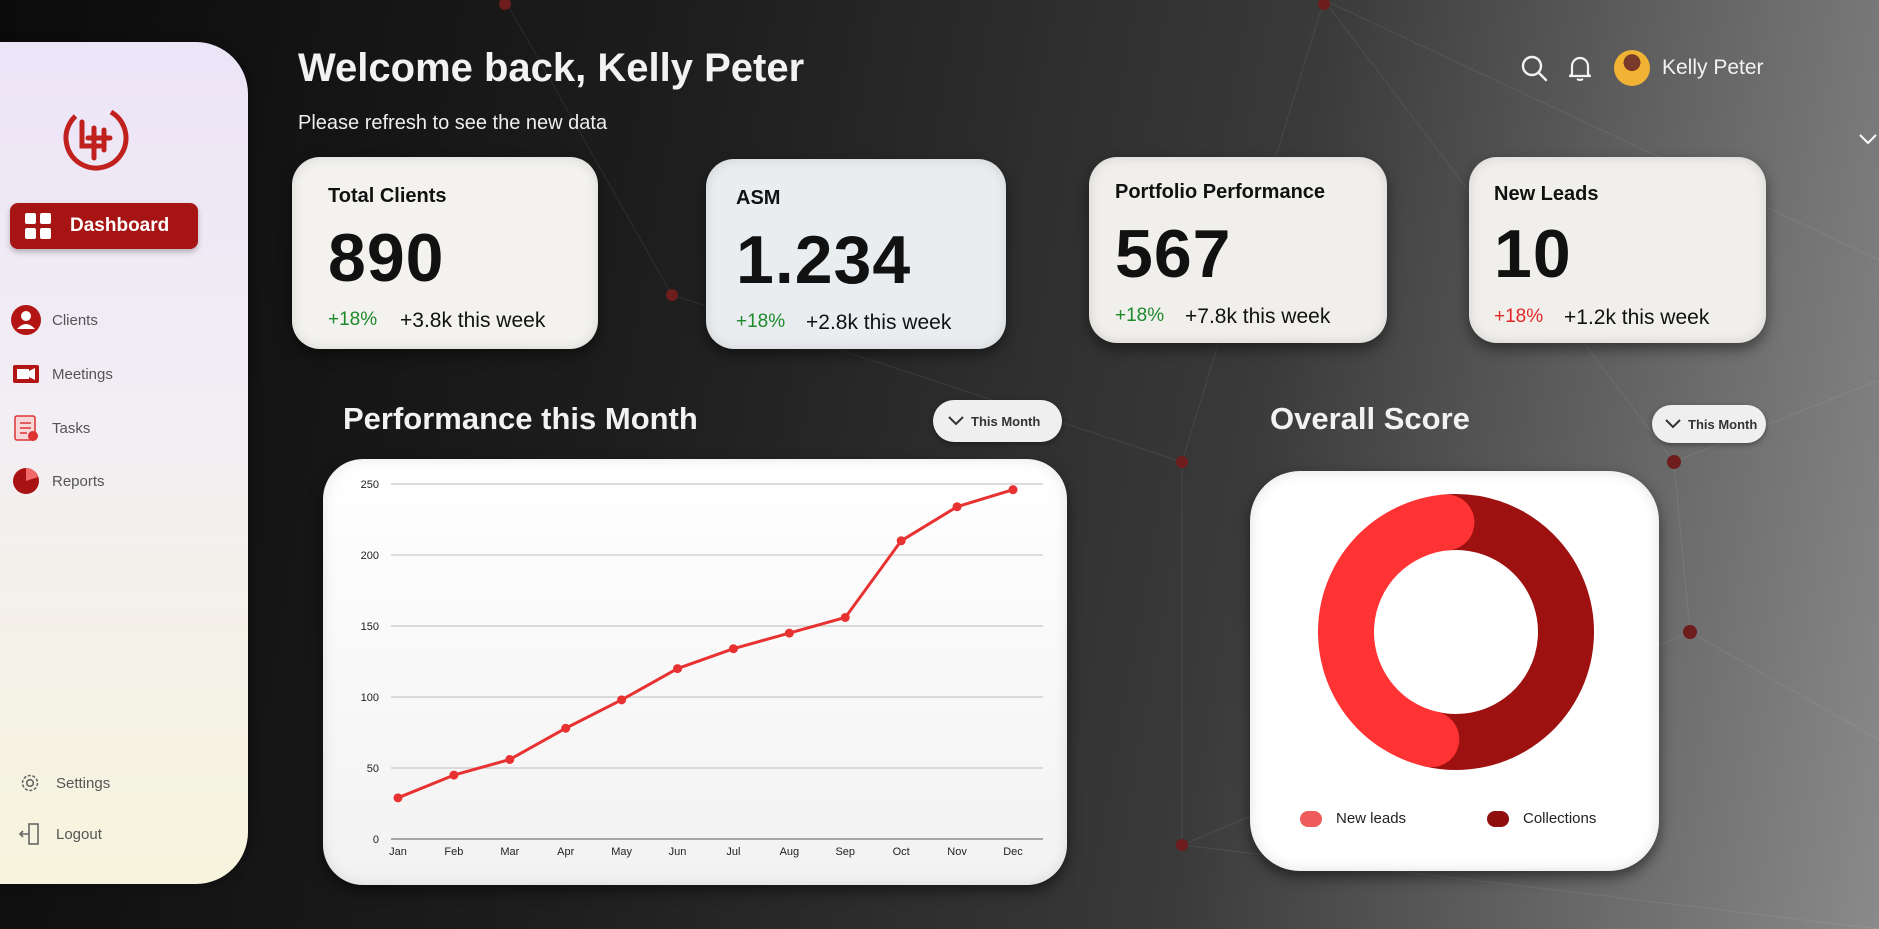  What do you see at coordinates (78, 481) in the screenshot?
I see `sidebar-item-label: Reports` at bounding box center [78, 481].